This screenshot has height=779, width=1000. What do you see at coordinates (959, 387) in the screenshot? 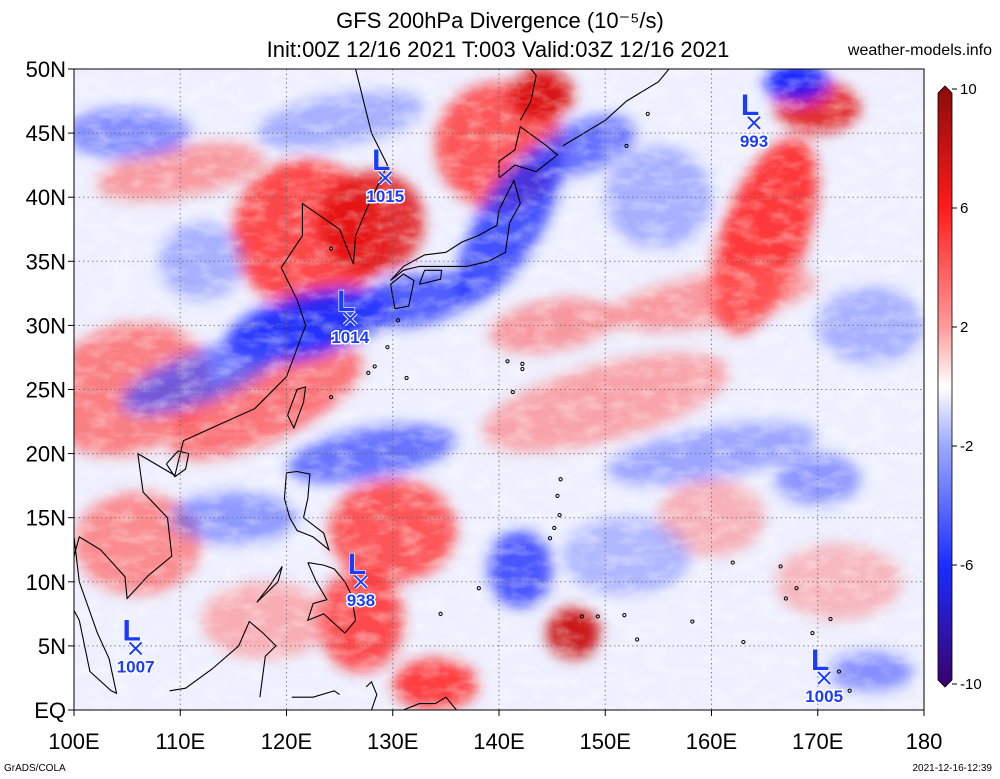
I see `colorbar: 10 6 2 -2 -6 -10` at bounding box center [959, 387].